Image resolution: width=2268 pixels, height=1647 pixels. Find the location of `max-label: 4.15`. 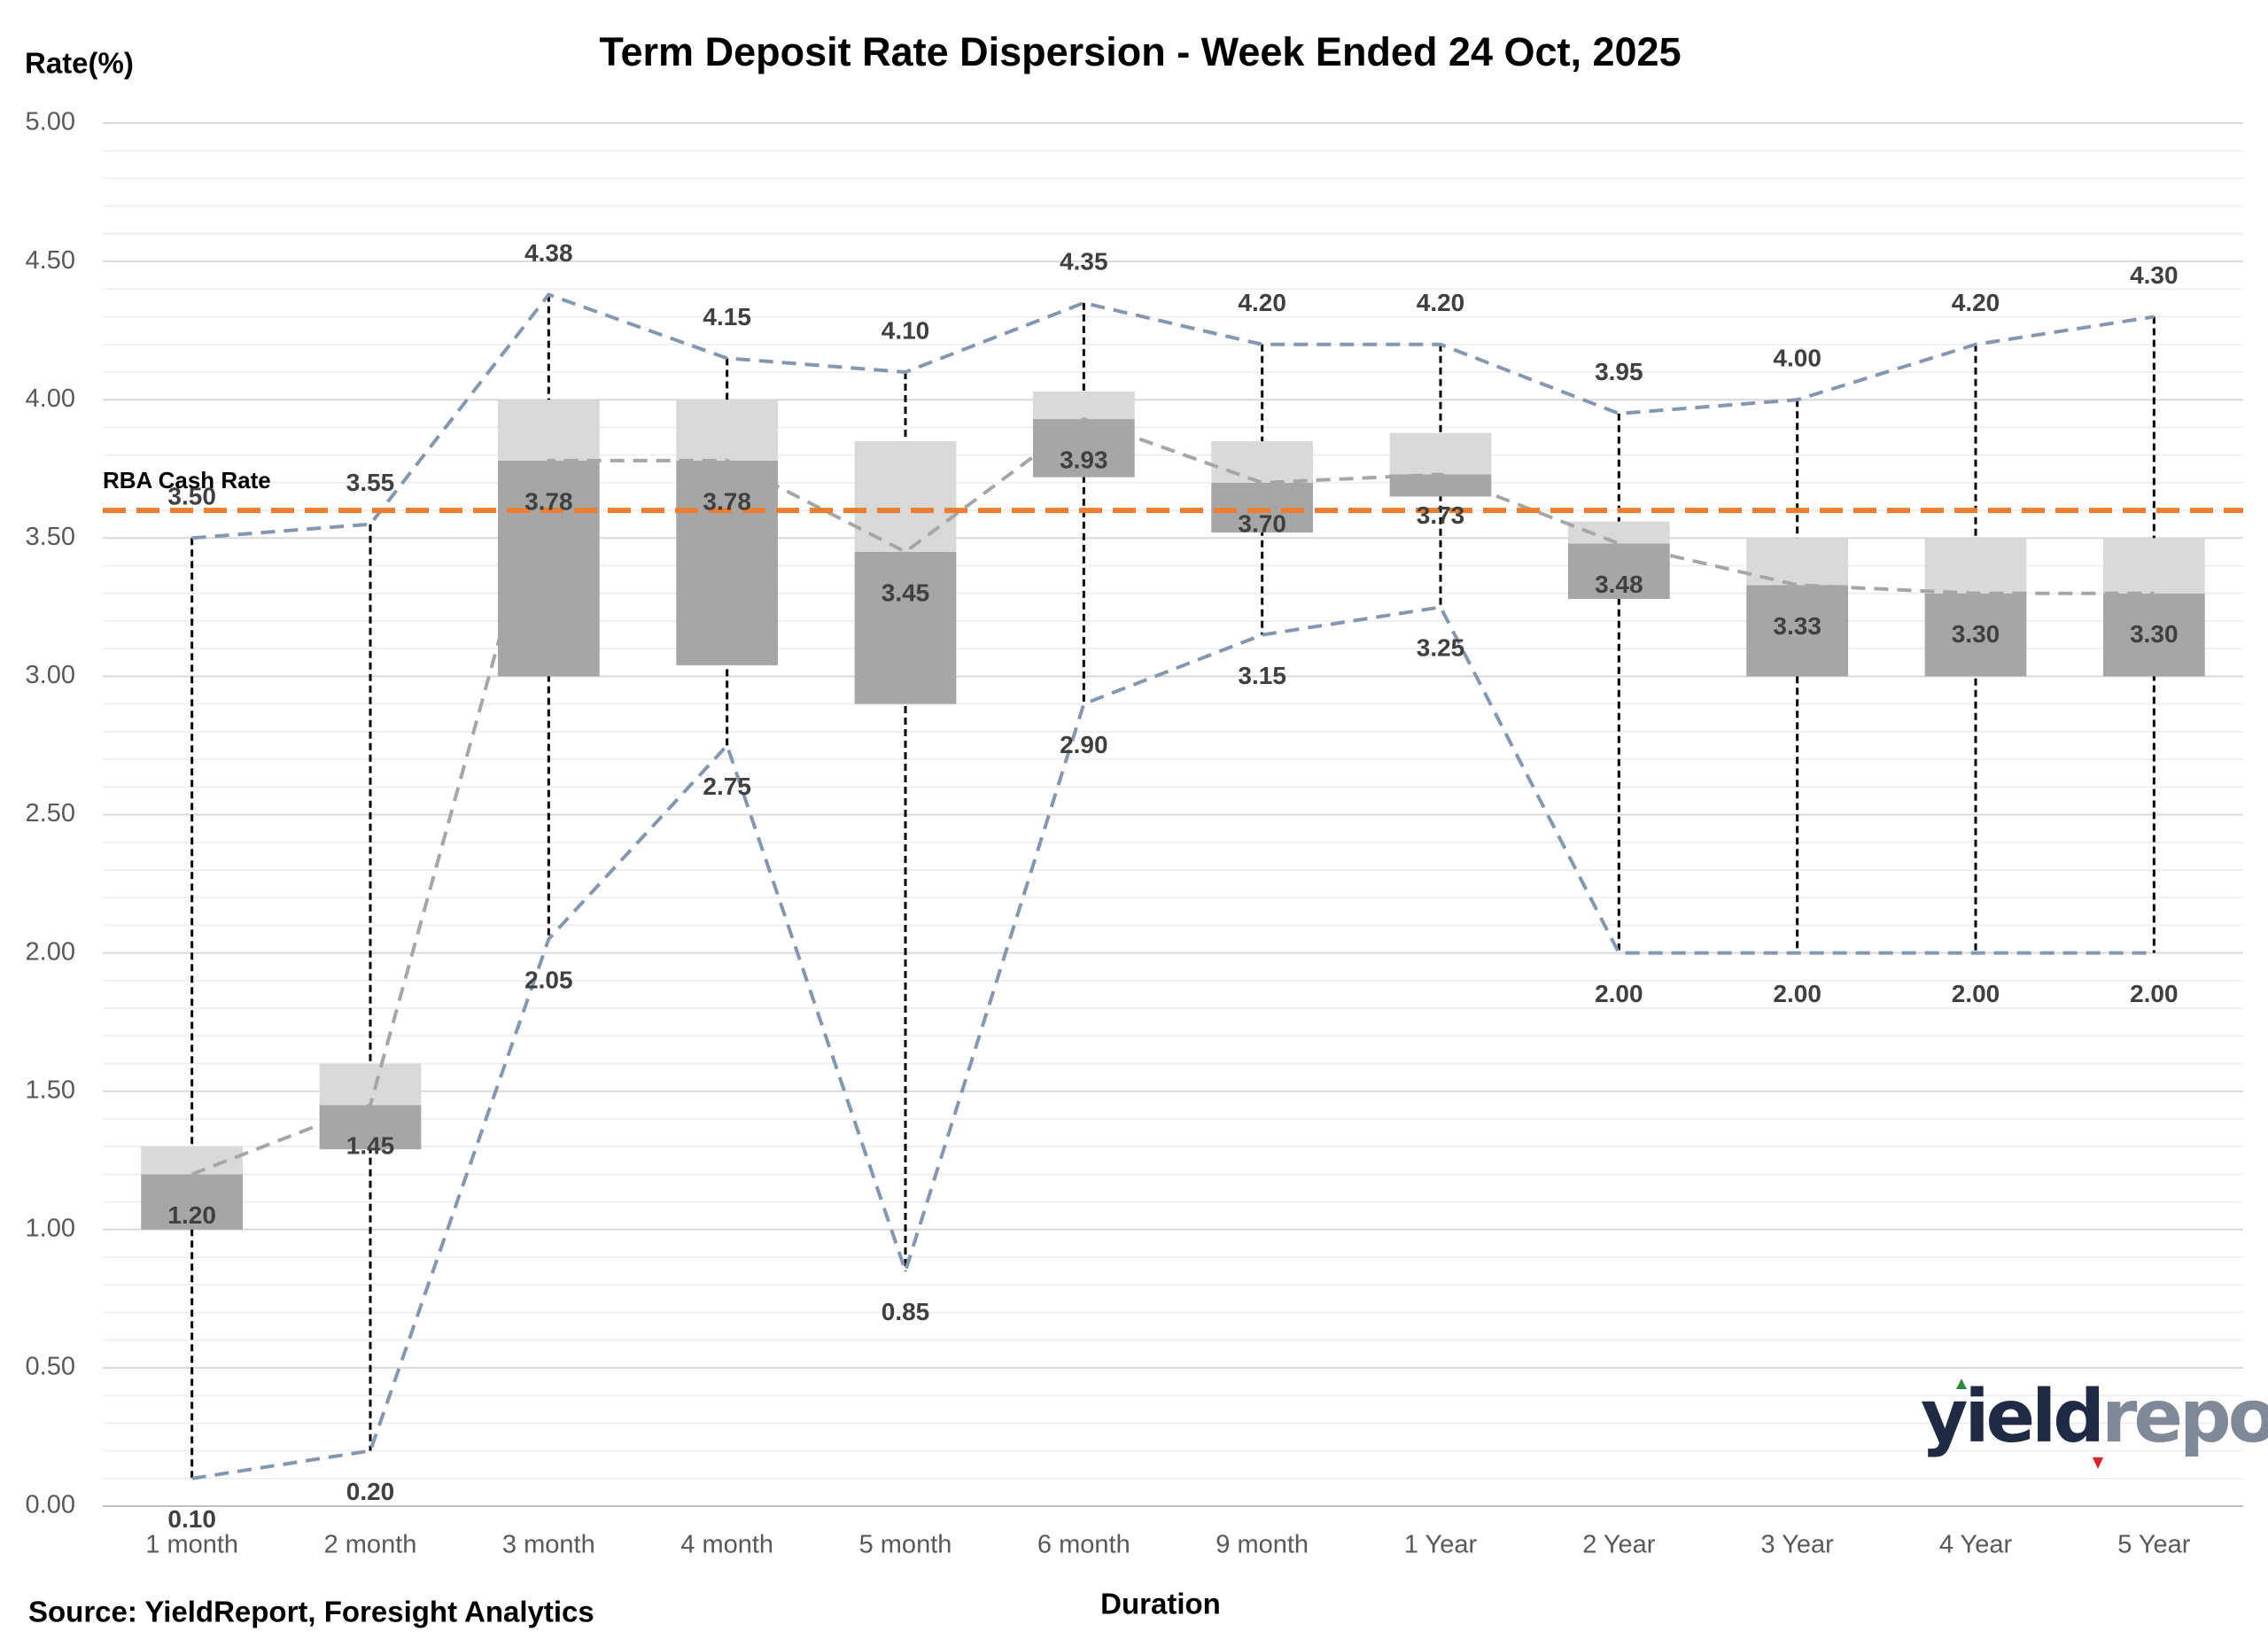

max-label: 4.15 is located at coordinates (727, 316).